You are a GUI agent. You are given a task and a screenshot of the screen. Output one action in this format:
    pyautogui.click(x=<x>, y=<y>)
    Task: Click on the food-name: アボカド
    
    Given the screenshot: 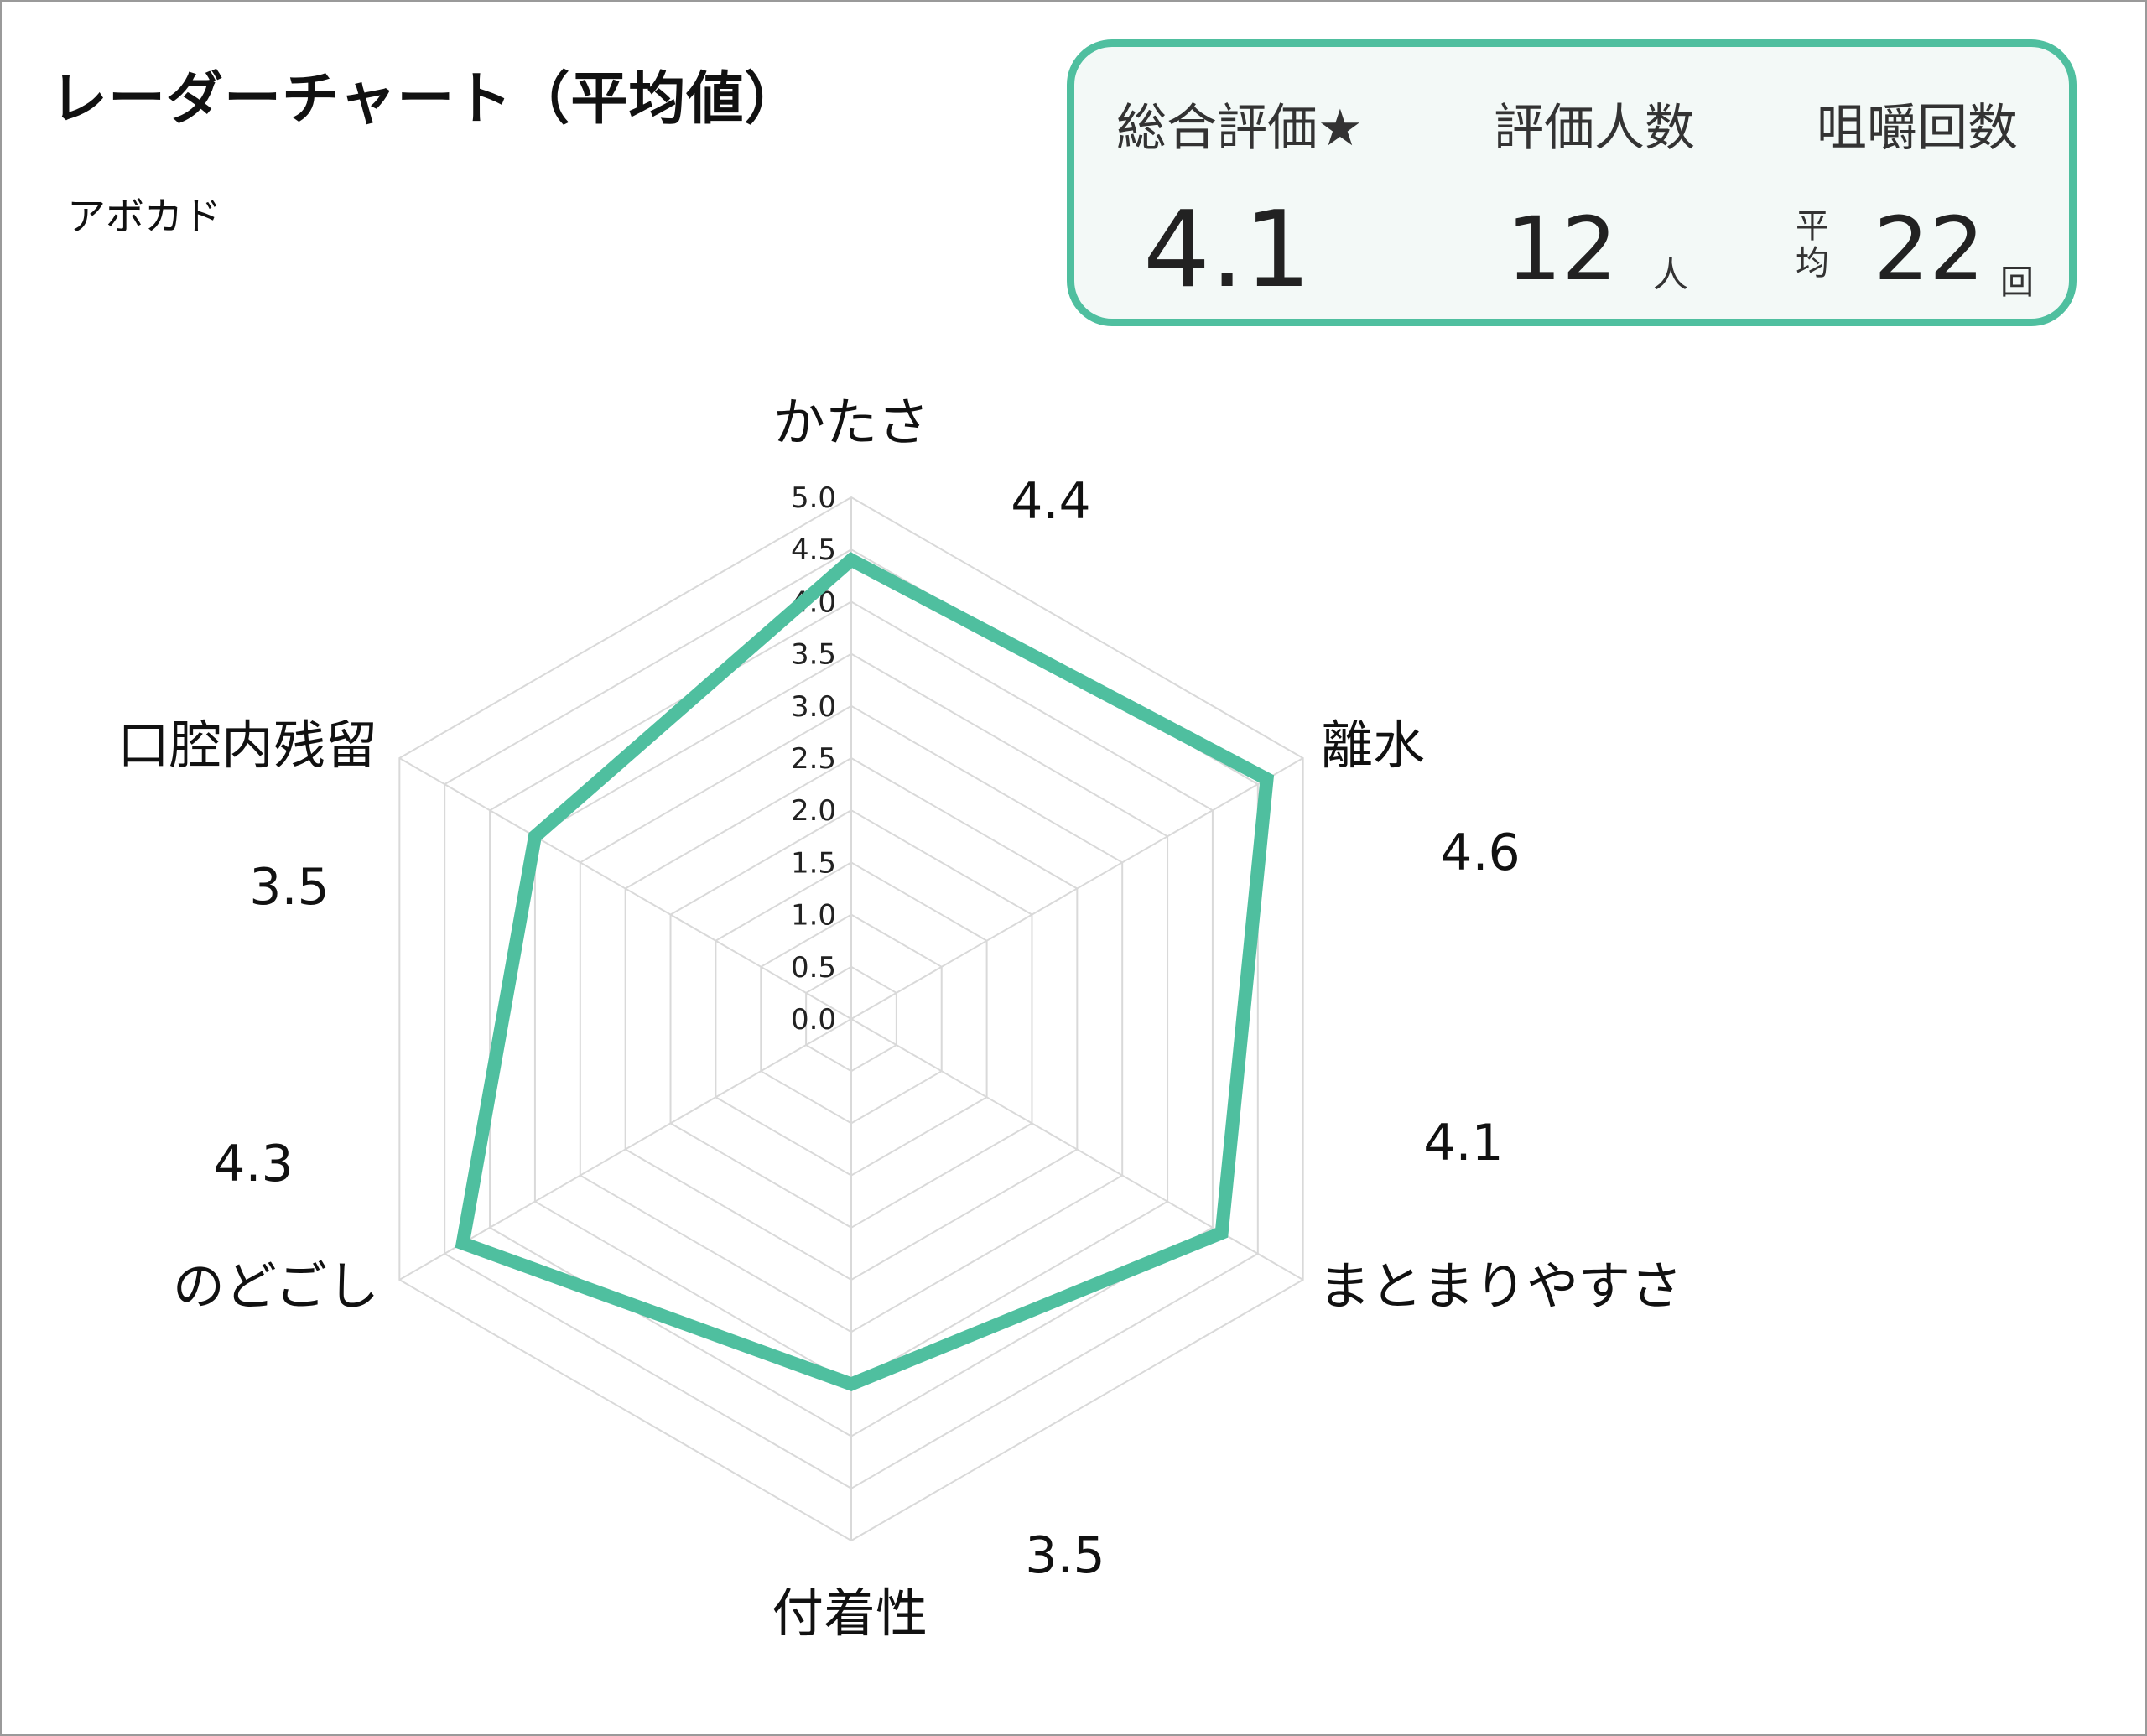 What is the action you would take?
    pyautogui.click(x=144, y=216)
    